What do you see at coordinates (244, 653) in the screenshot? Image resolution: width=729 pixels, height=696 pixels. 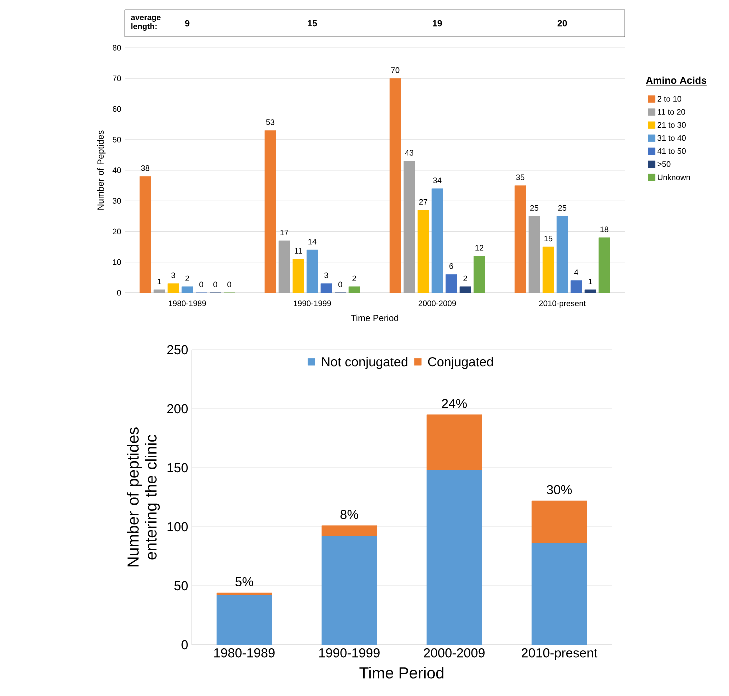 I see `x-tick-label: 1980-1989` at bounding box center [244, 653].